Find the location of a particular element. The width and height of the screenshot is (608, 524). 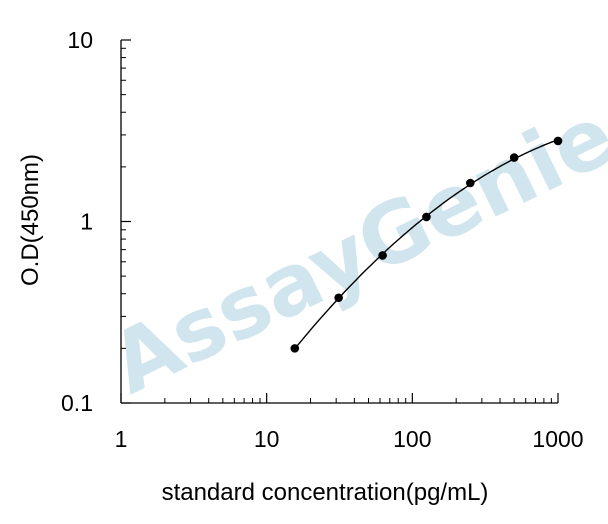

y-tick-label: 10 is located at coordinates (80, 40).